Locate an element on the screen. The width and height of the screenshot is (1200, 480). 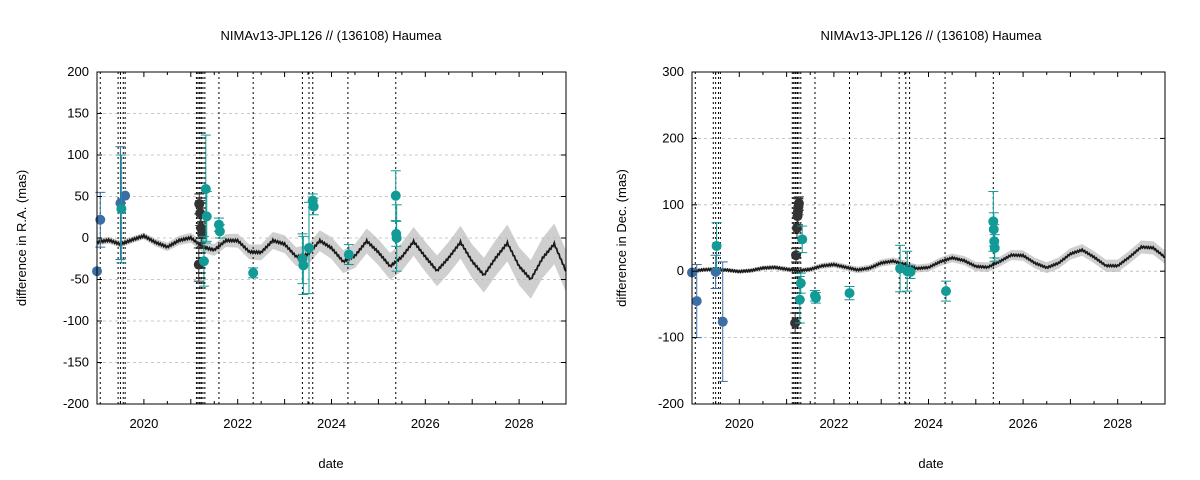
dec-ytick-label: 0 is located at coordinates (680, 270).